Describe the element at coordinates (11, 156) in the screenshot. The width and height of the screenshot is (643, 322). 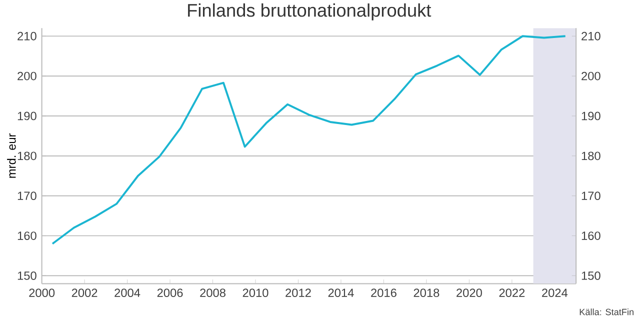
I see `y-axis-title: mrd. eur` at that location.